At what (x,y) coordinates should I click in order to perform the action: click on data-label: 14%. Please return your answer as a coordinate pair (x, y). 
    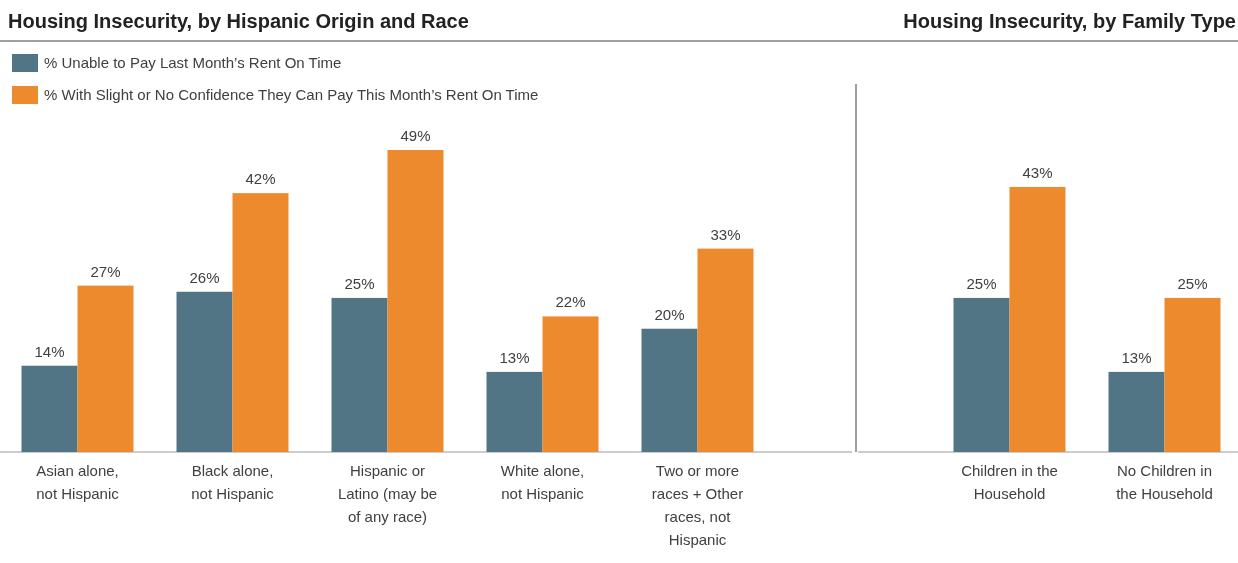
    Looking at the image, I should click on (49, 351).